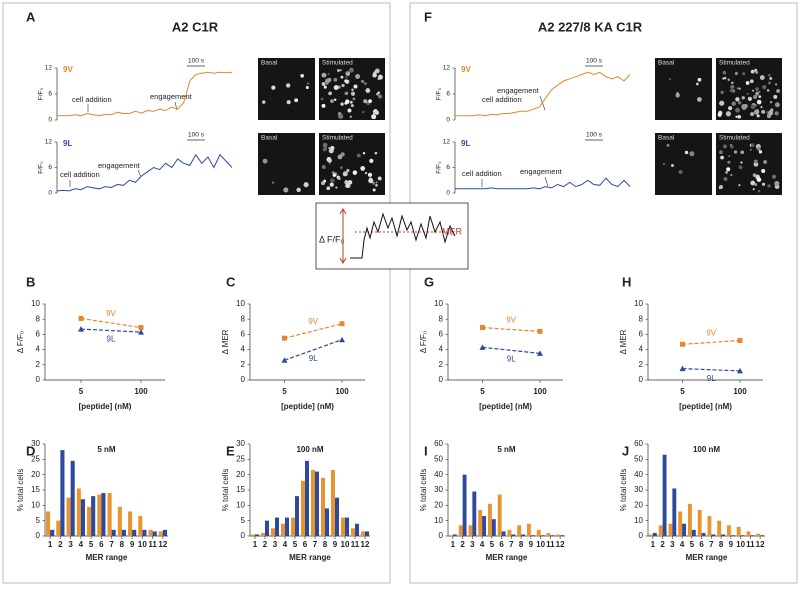 The image size is (800, 589). I want to click on x-tick-label: 11, so click(355, 544).